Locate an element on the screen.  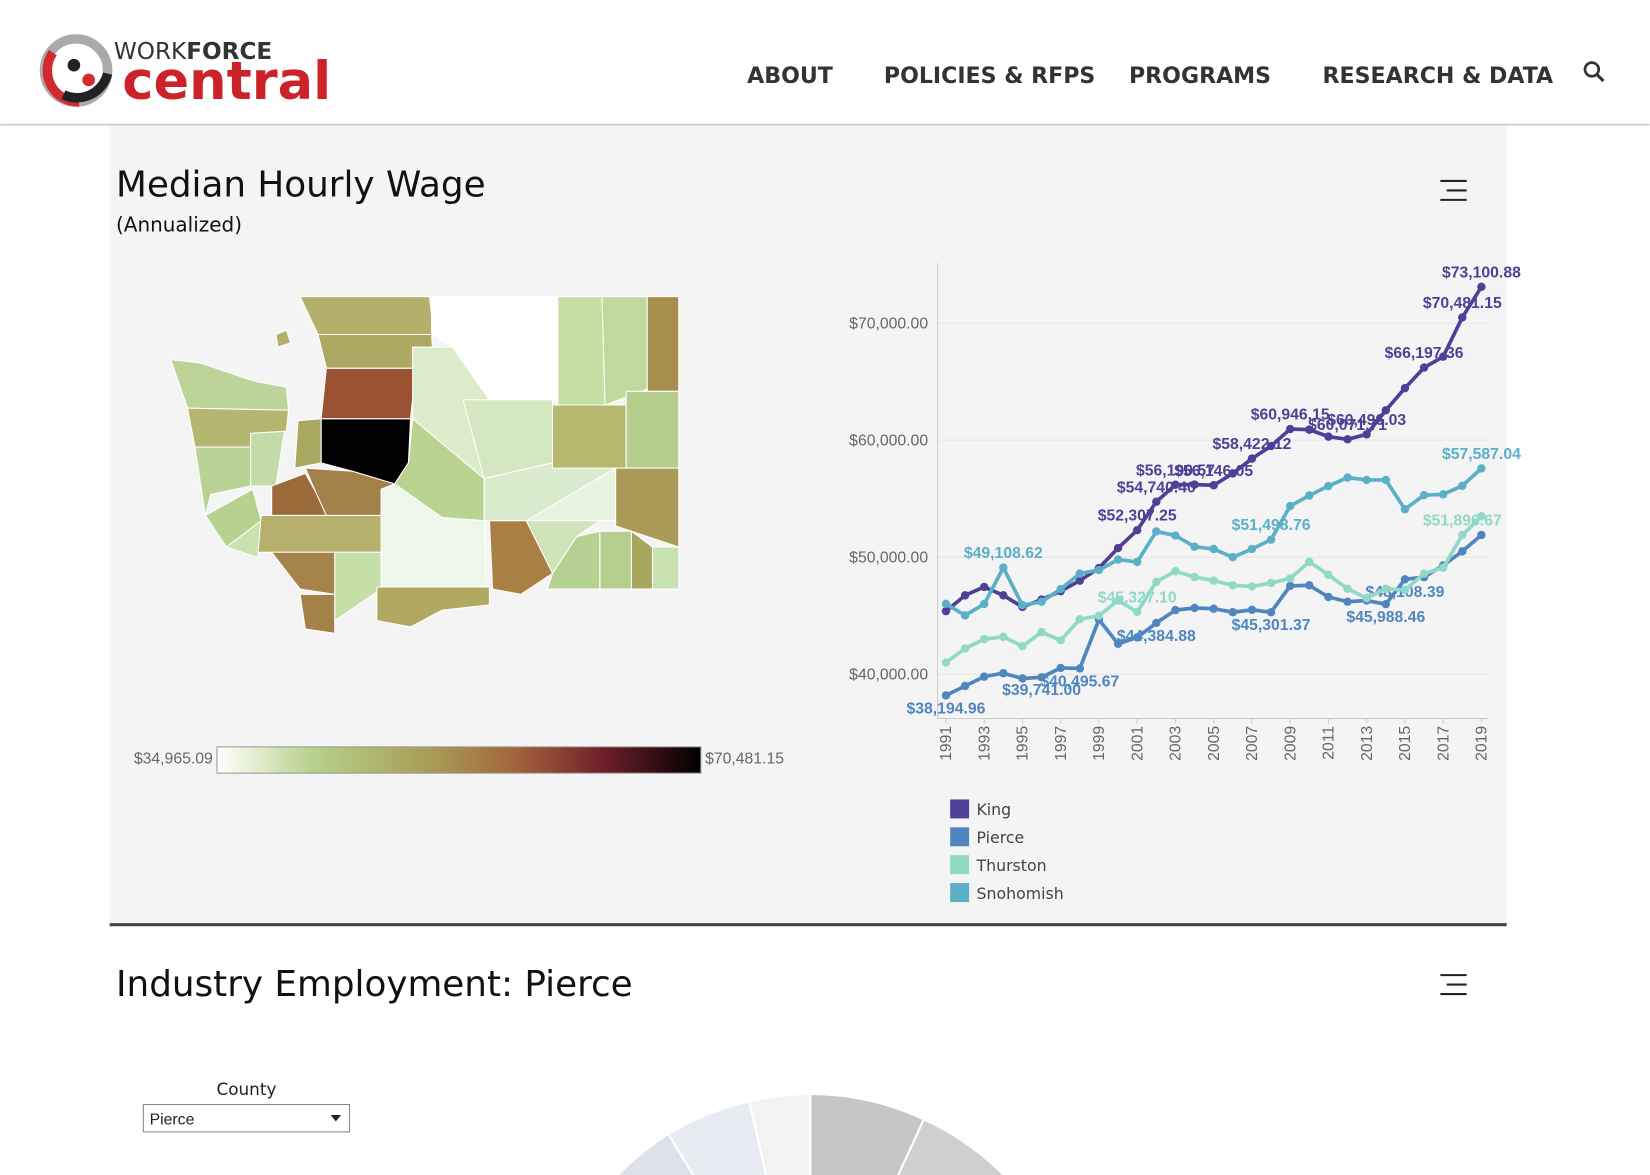
legend-label: Pierce is located at coordinates (1000, 837).